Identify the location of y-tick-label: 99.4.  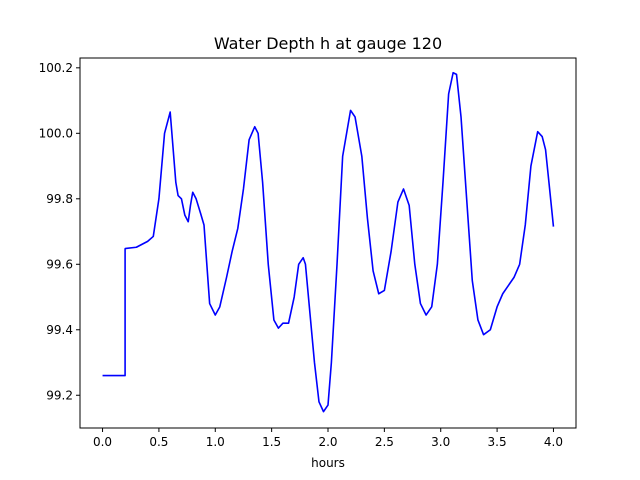
(59, 330).